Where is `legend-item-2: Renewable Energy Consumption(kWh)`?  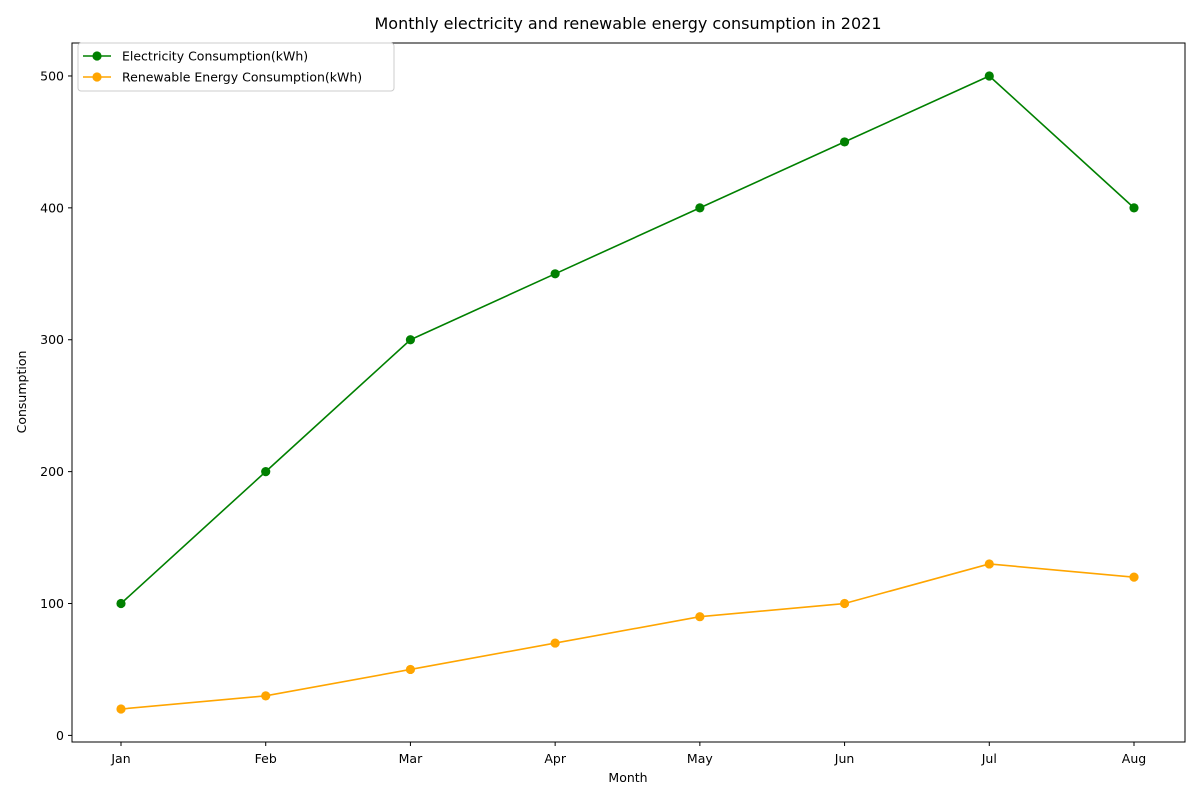 legend-item-2: Renewable Energy Consumption(kWh) is located at coordinates (222, 77).